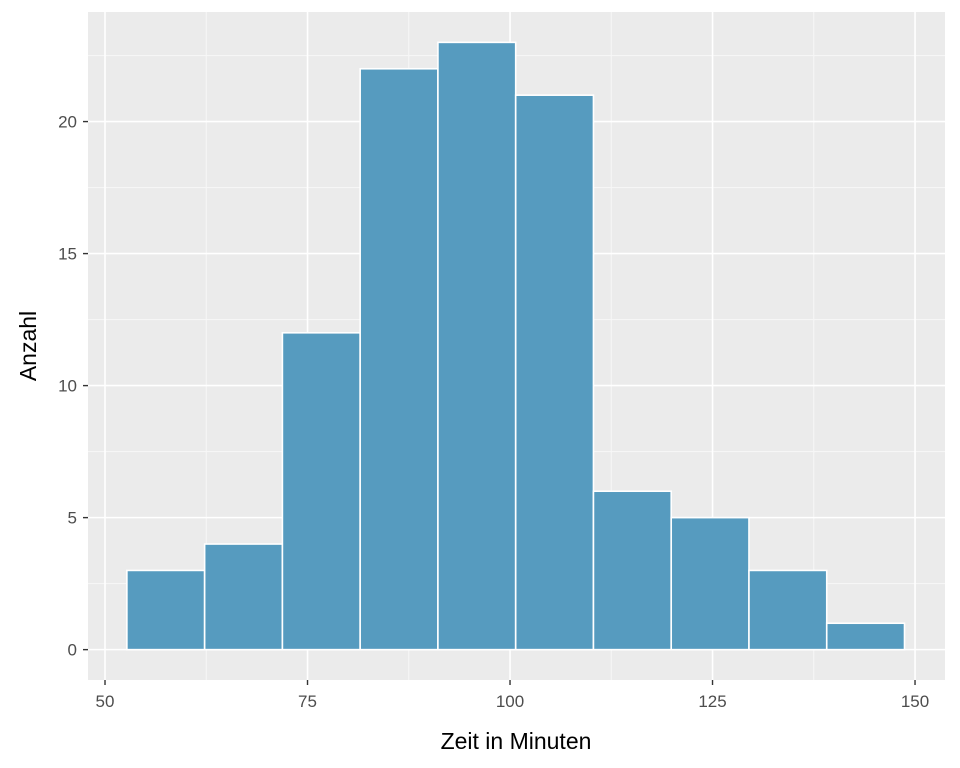 This screenshot has height=768, width=960. What do you see at coordinates (915, 701) in the screenshot?
I see `x-tick-label: 150` at bounding box center [915, 701].